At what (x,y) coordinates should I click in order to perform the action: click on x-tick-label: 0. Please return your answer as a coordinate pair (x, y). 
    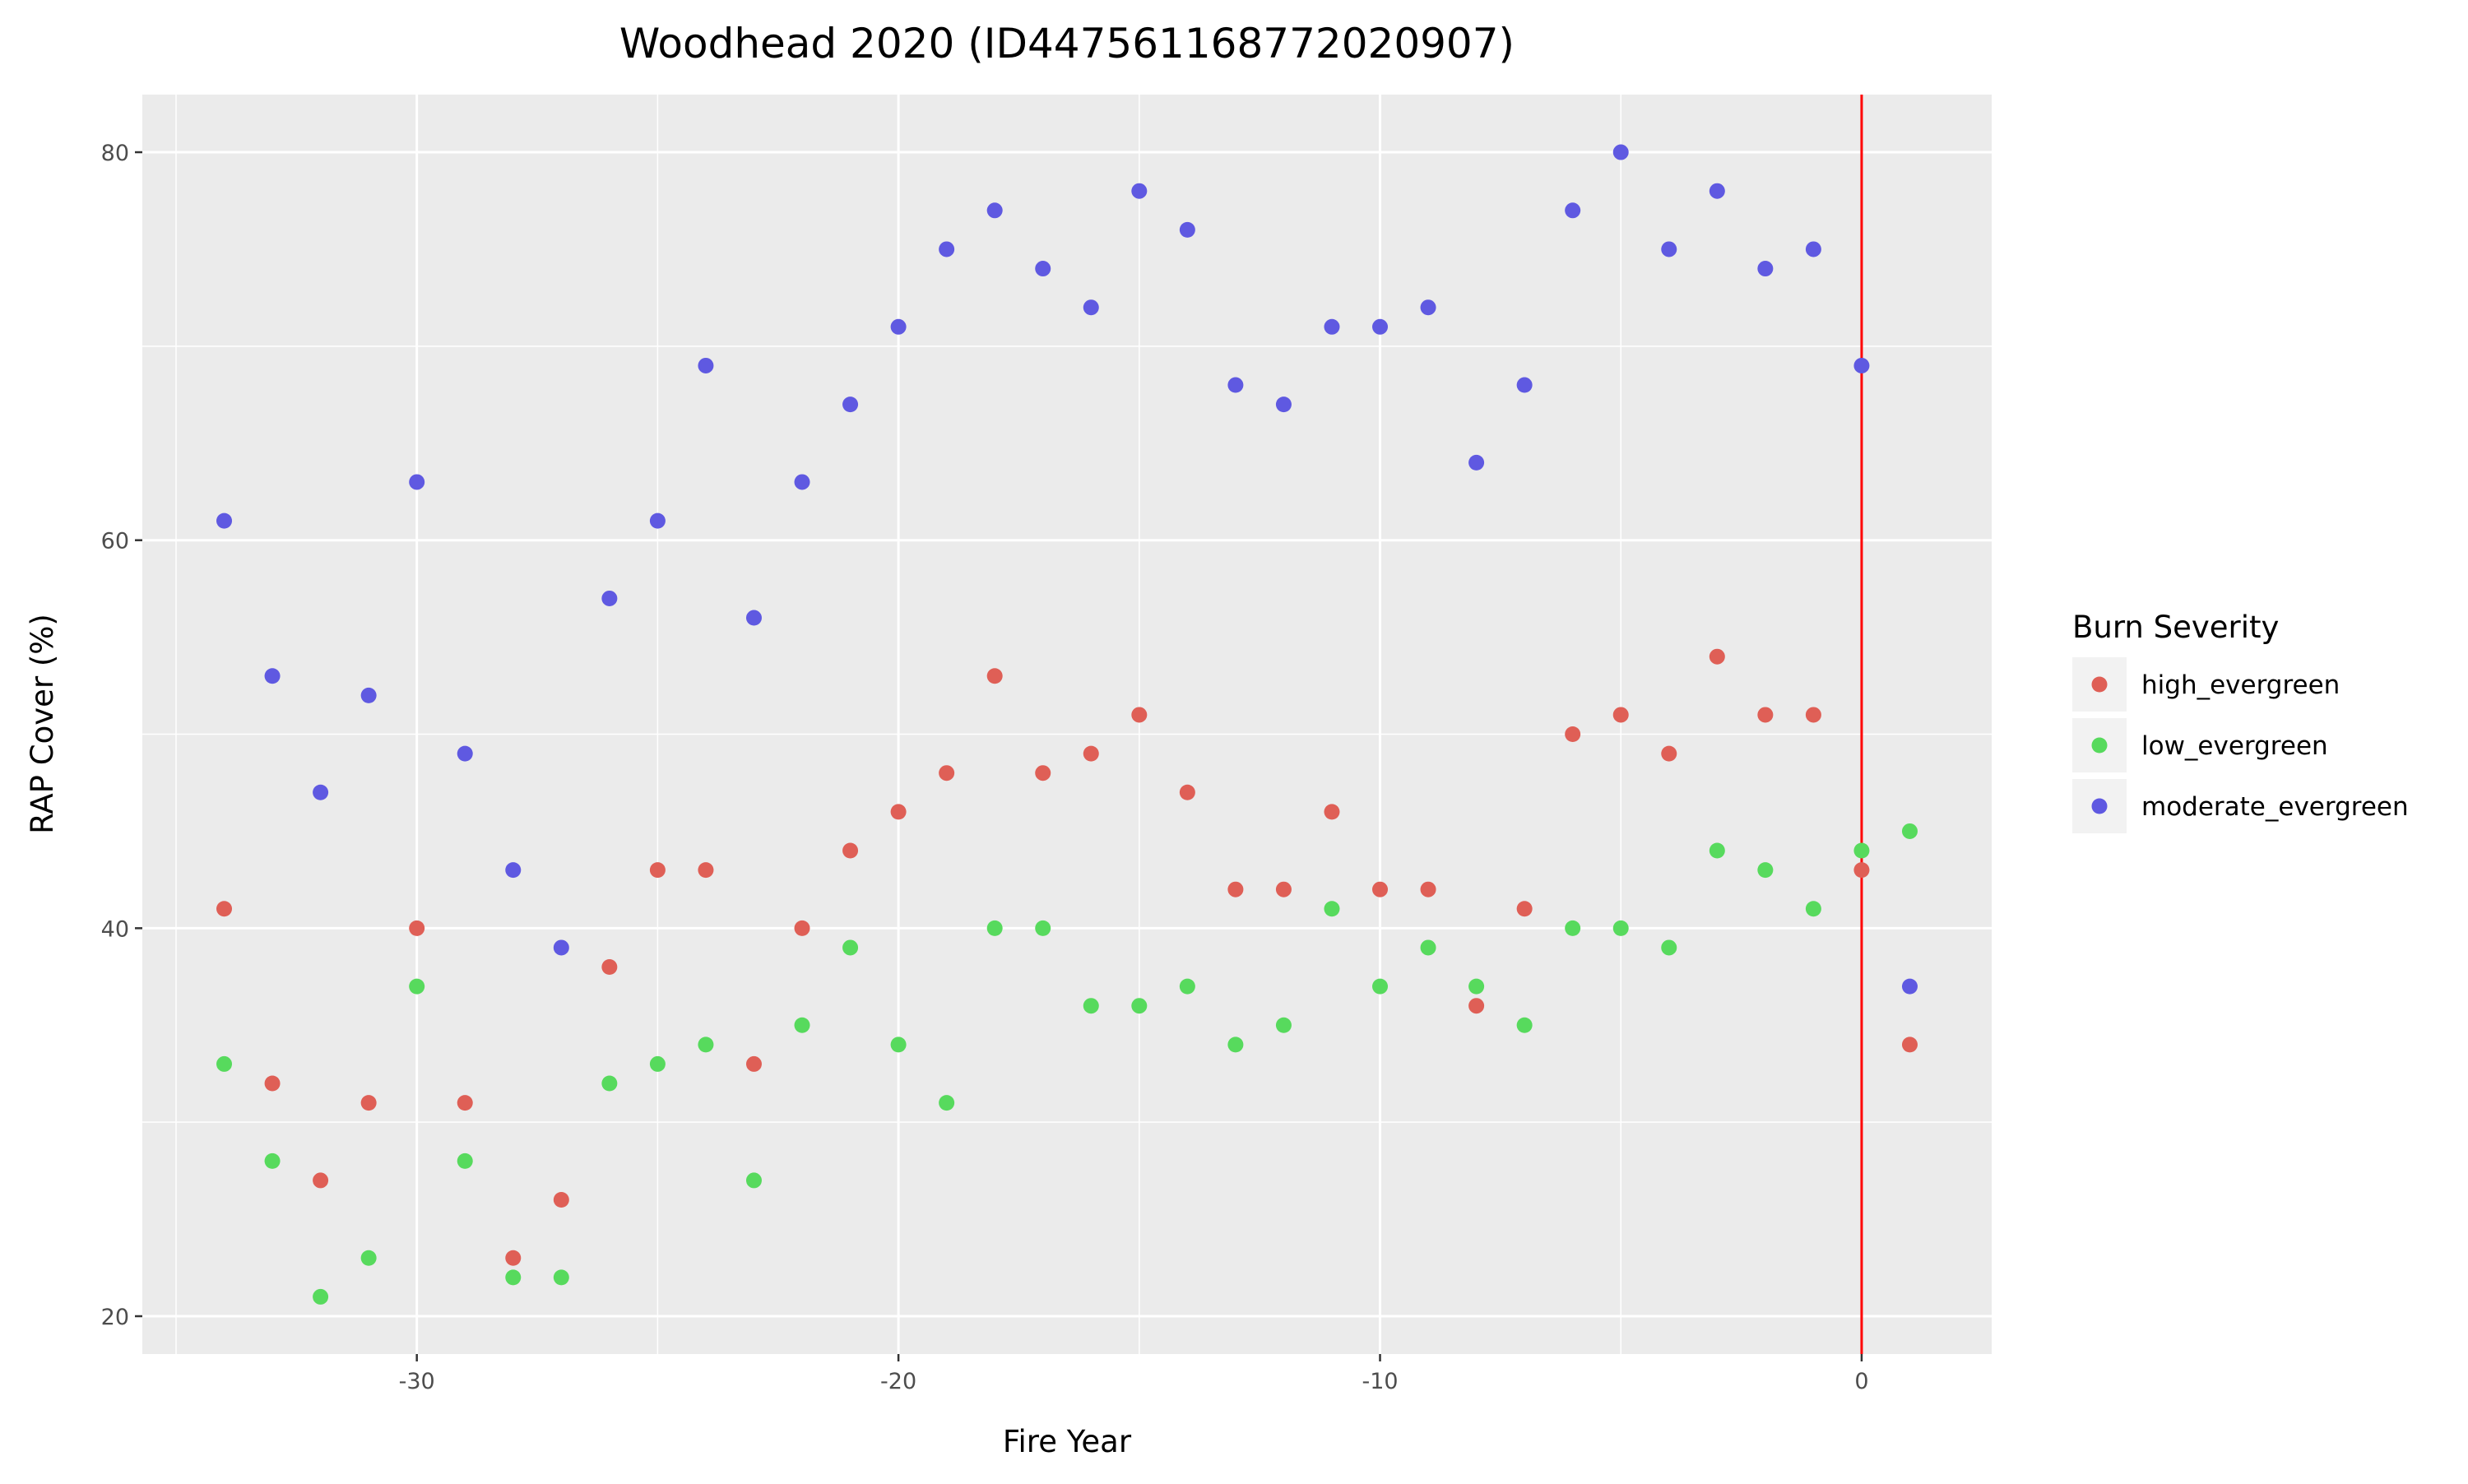
    Looking at the image, I should click on (1861, 1381).